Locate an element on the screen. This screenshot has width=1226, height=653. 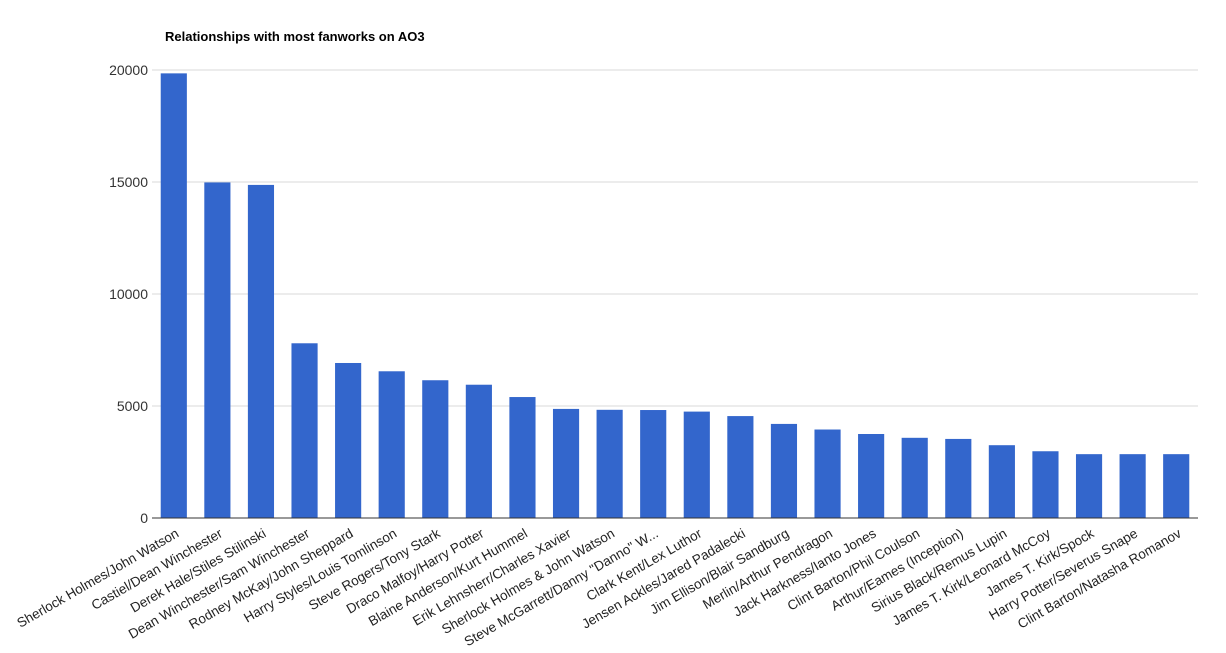
y-tick-label: 10000 is located at coordinates (128, 294).